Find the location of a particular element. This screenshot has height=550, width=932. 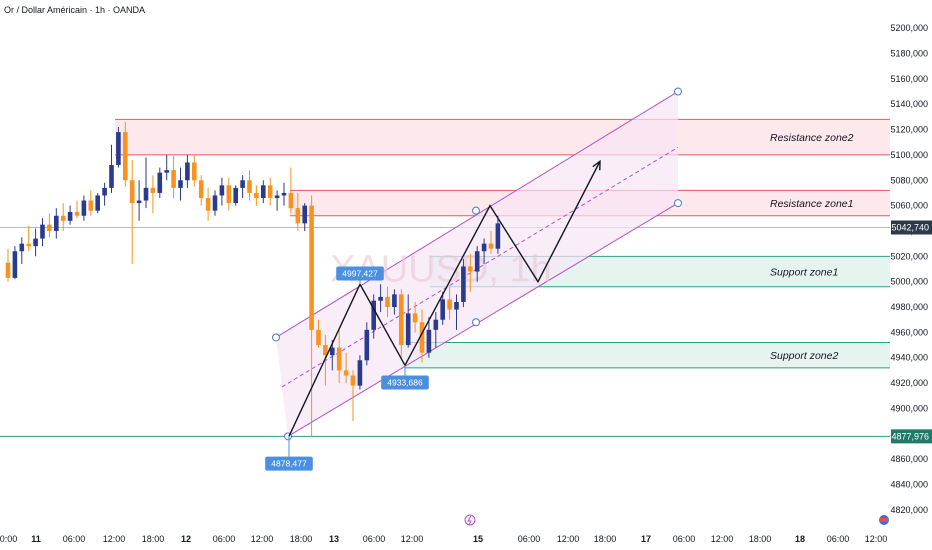

lightning-icon-glyph is located at coordinates (469, 520).